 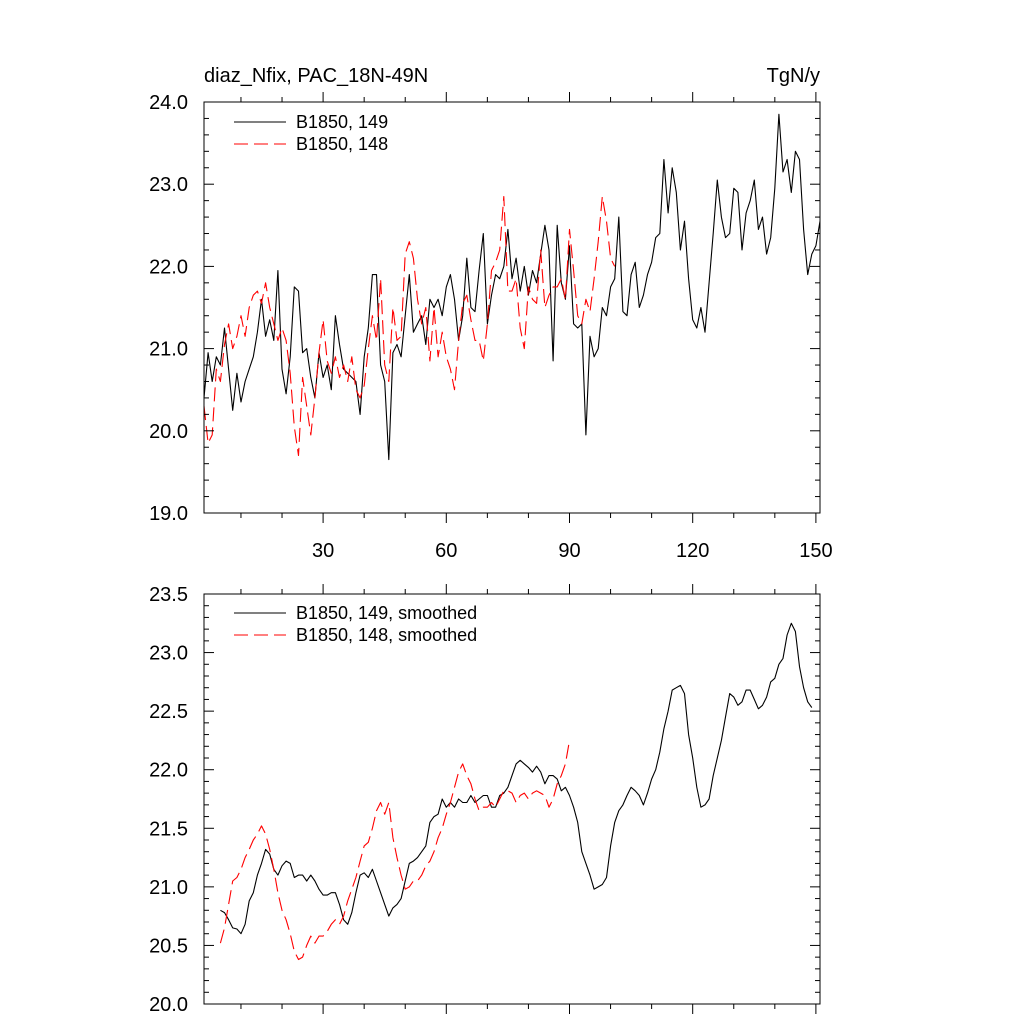 I want to click on legend-label-148-smoothed: B1850, 148, smoothed, so click(x=386, y=635).